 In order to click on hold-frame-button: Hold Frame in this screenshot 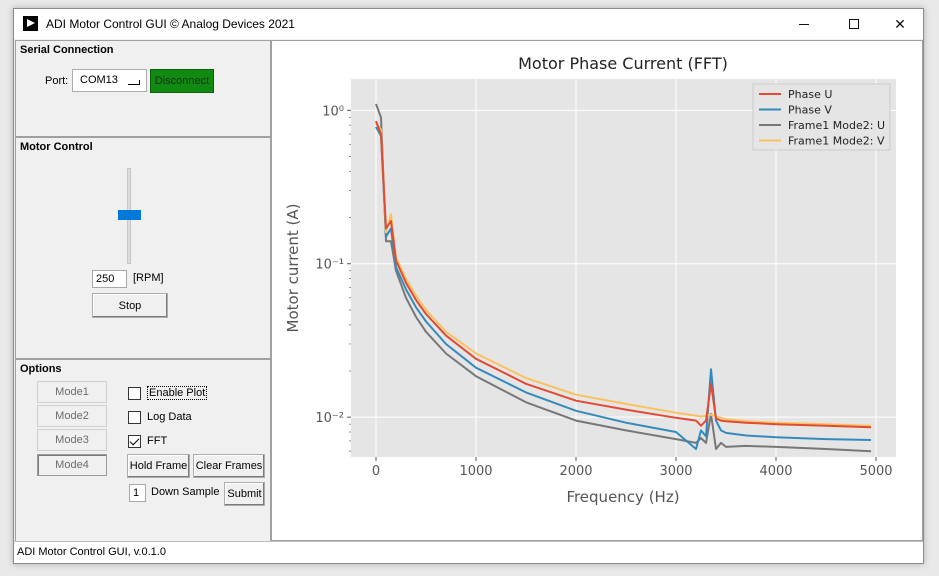, I will do `click(158, 466)`.